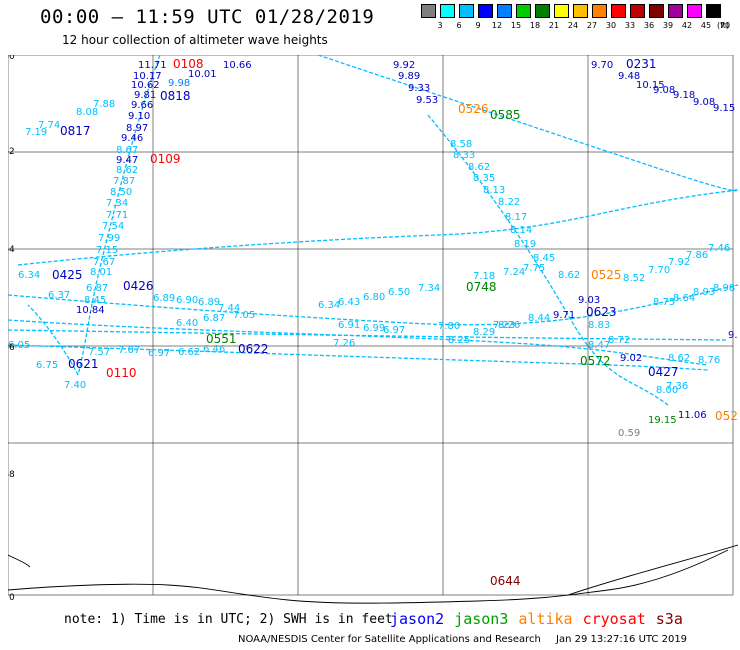 Image resolution: width=740 pixels, height=650 pixels. I want to click on track-value: 10.66, so click(237, 65).